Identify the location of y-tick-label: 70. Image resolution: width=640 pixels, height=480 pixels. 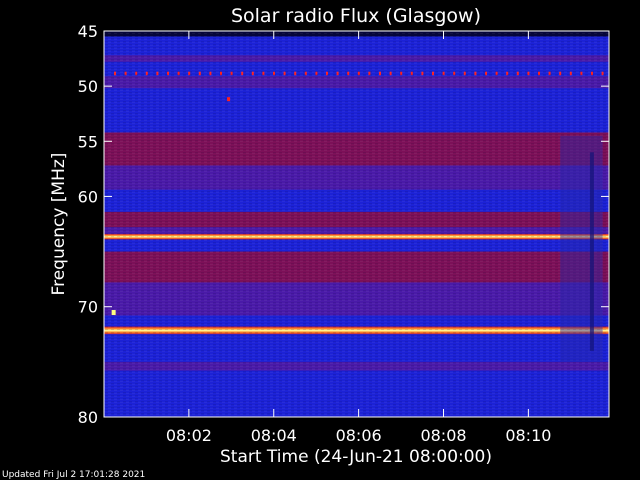
(88, 307).